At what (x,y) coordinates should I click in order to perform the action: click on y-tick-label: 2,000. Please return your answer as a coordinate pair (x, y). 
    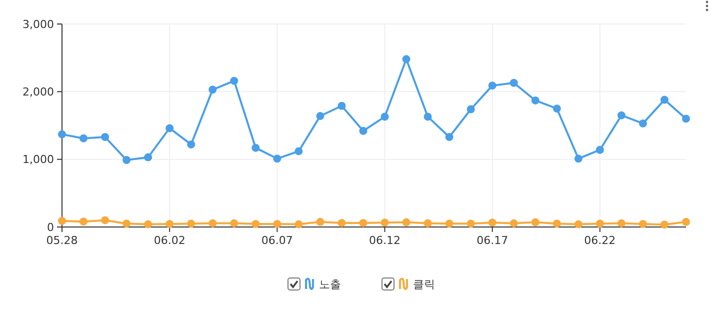
    Looking at the image, I should click on (38, 92).